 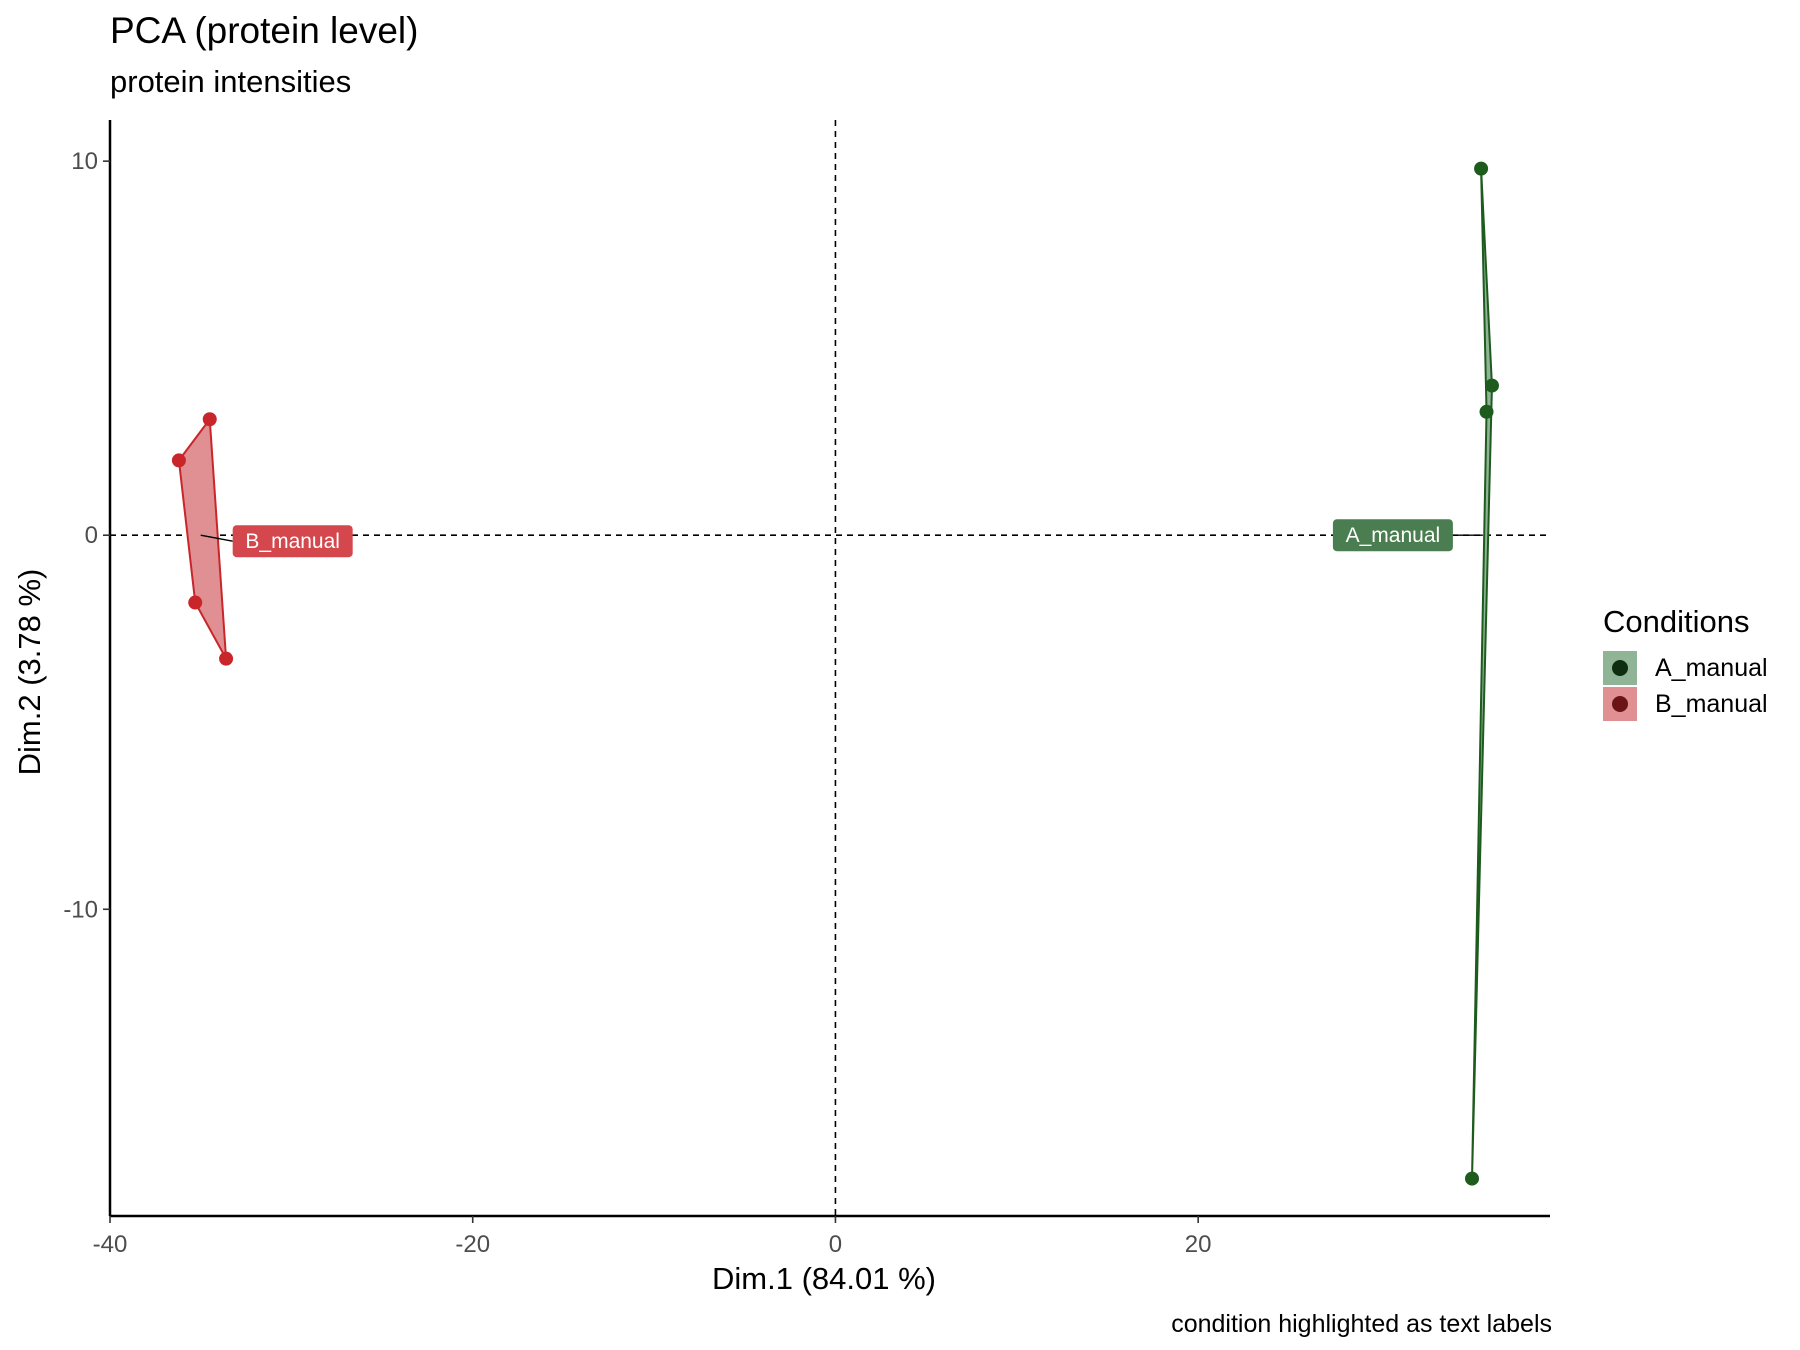 I want to click on chart-title: PCA (protein level), so click(x=264, y=30).